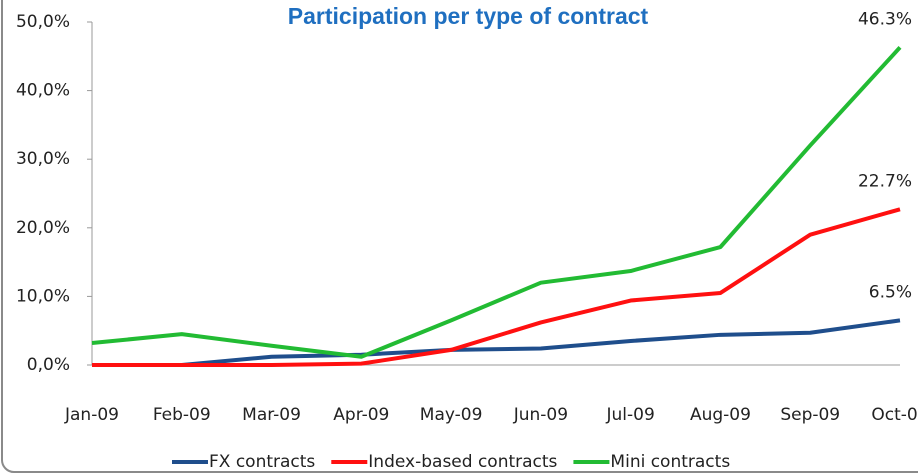 This screenshot has width=918, height=475. What do you see at coordinates (43, 91) in the screenshot?
I see `y-tick-label: 40,0%` at bounding box center [43, 91].